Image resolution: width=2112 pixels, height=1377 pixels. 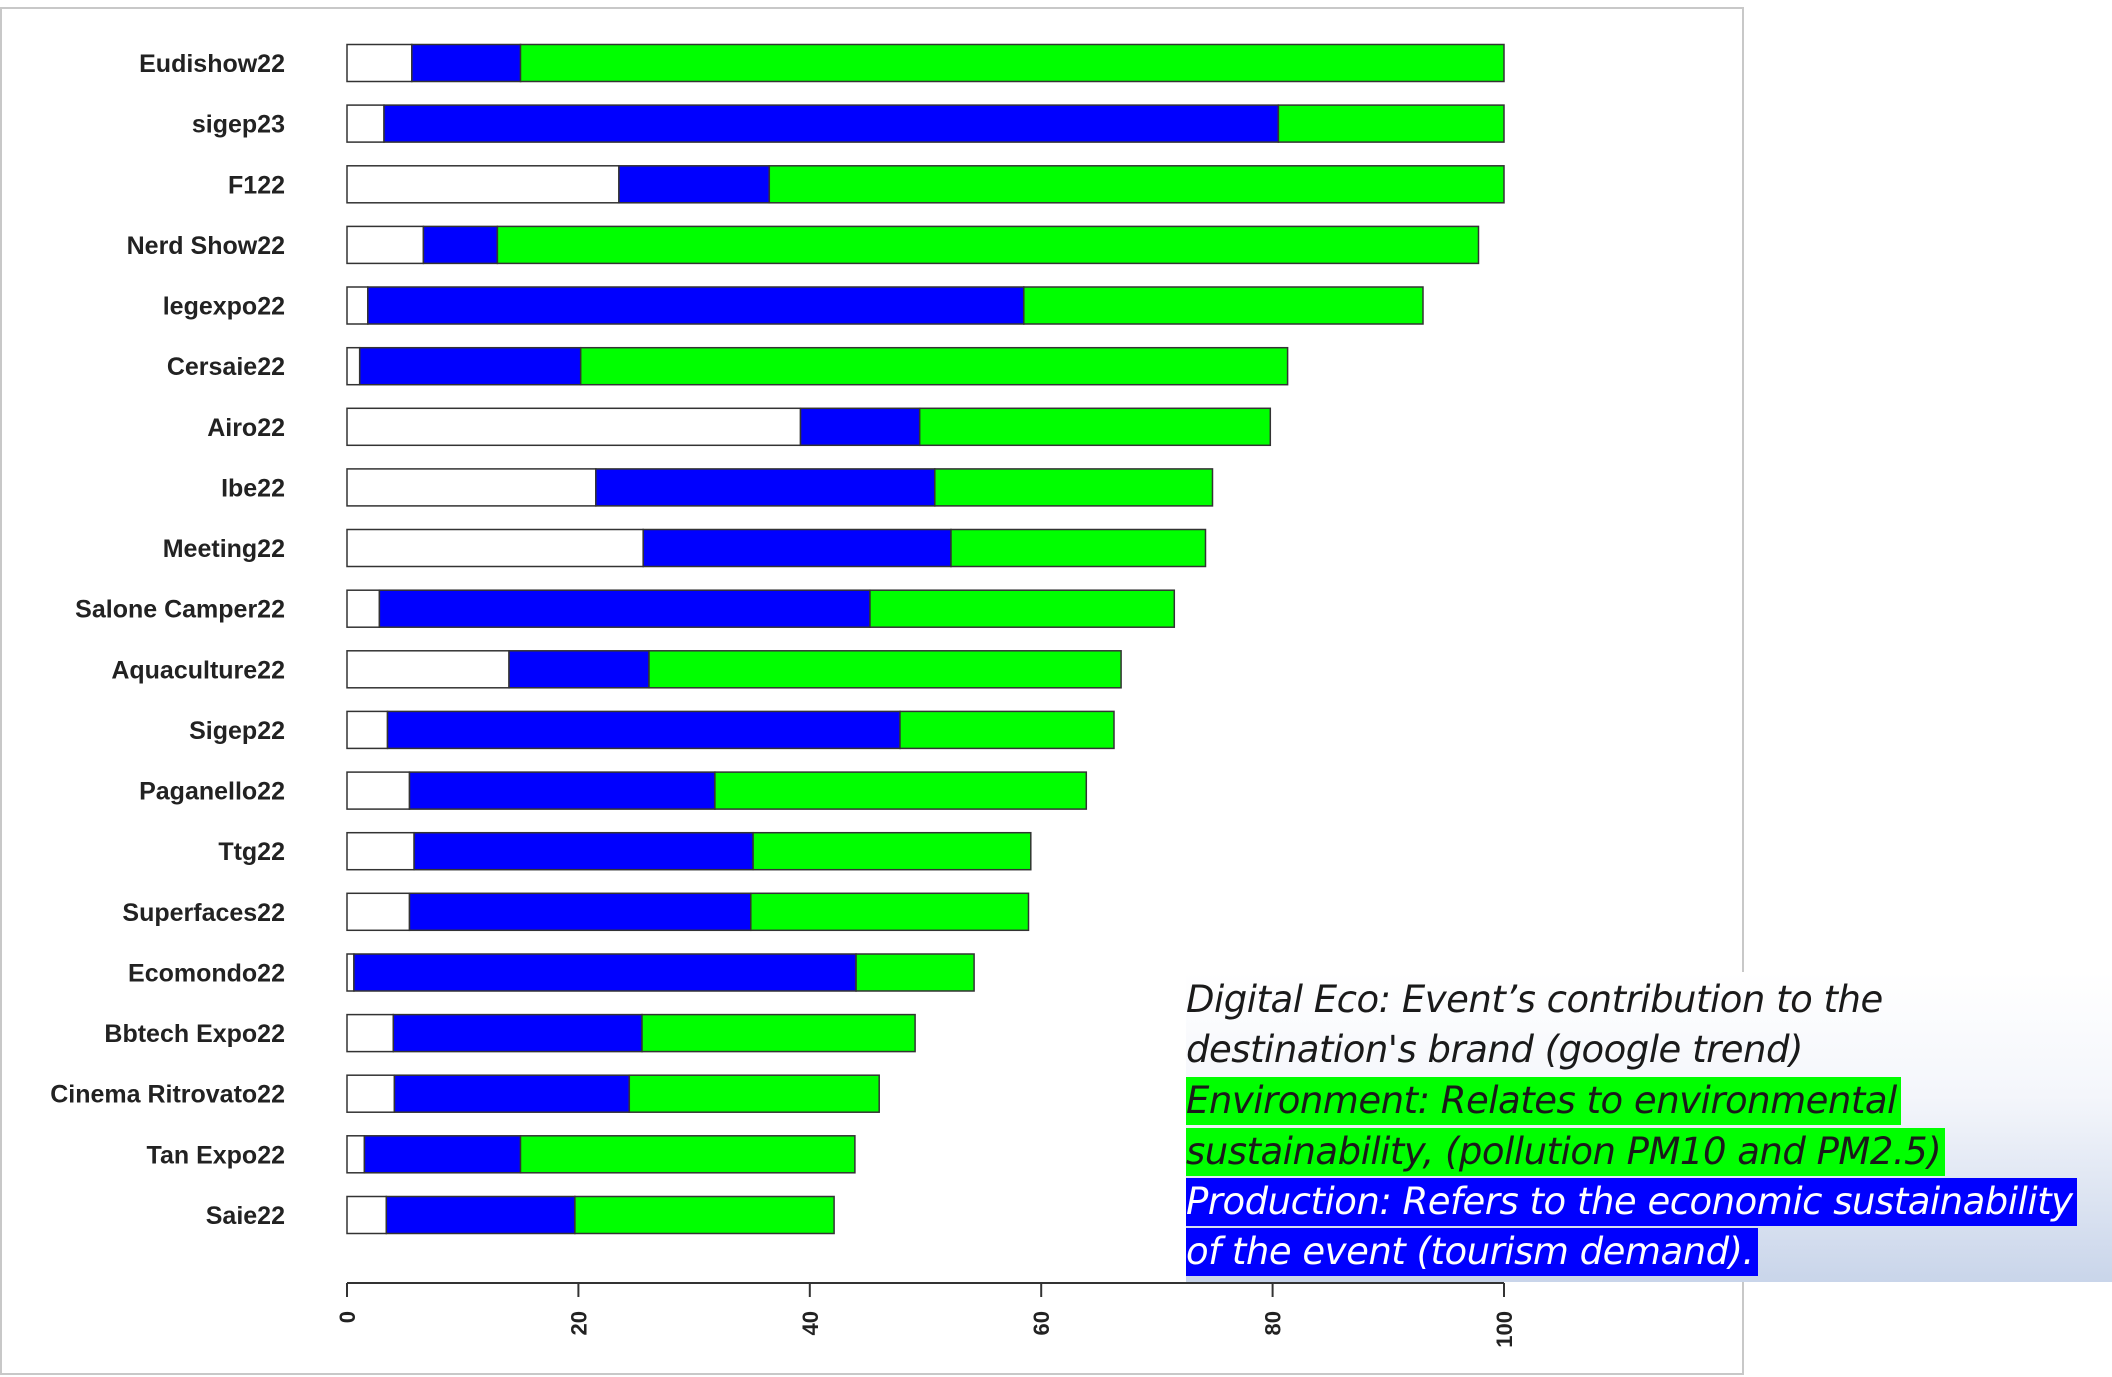 What do you see at coordinates (1273, 1323) in the screenshot?
I see `x-tick-label: 80` at bounding box center [1273, 1323].